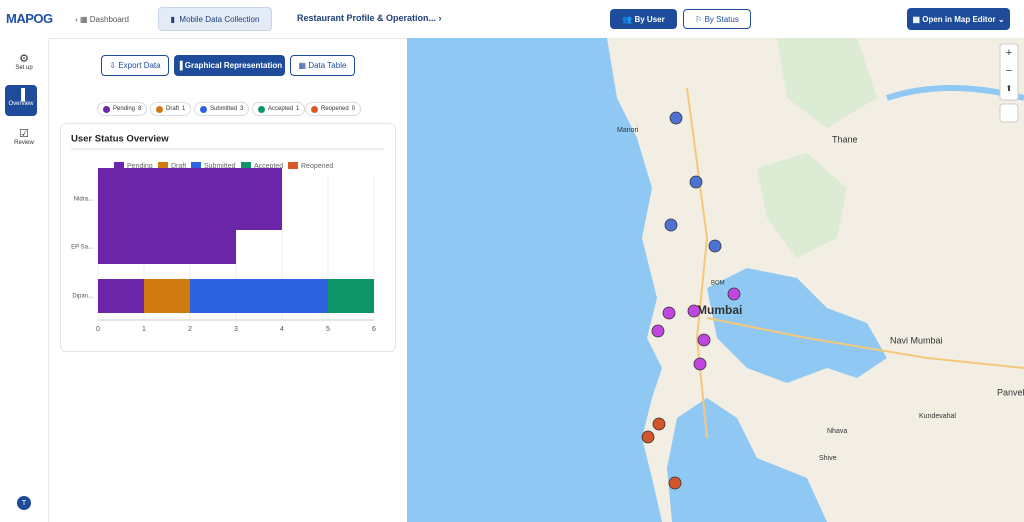  I want to click on tab: ▐ Graphical Representation, so click(229, 65).